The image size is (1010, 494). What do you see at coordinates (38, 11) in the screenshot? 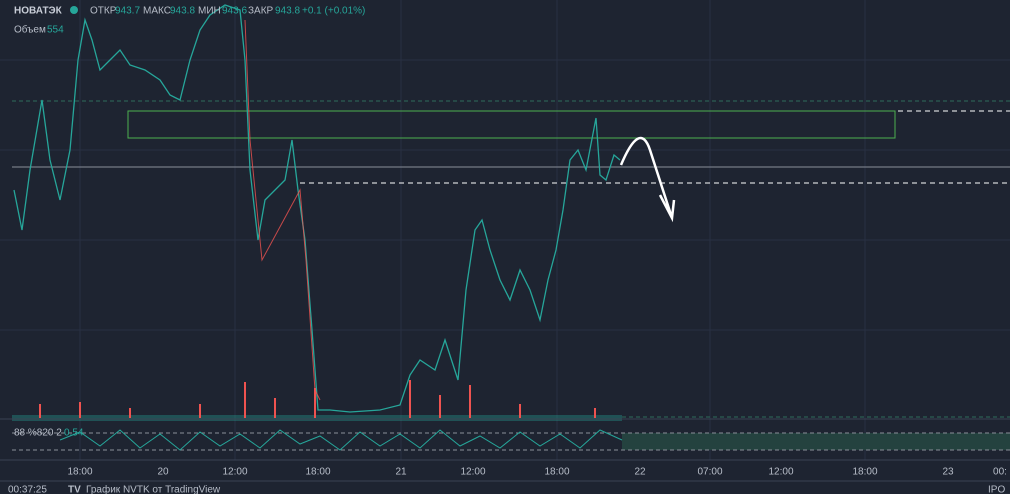
I see `symbol: НОВАТЭК` at bounding box center [38, 11].